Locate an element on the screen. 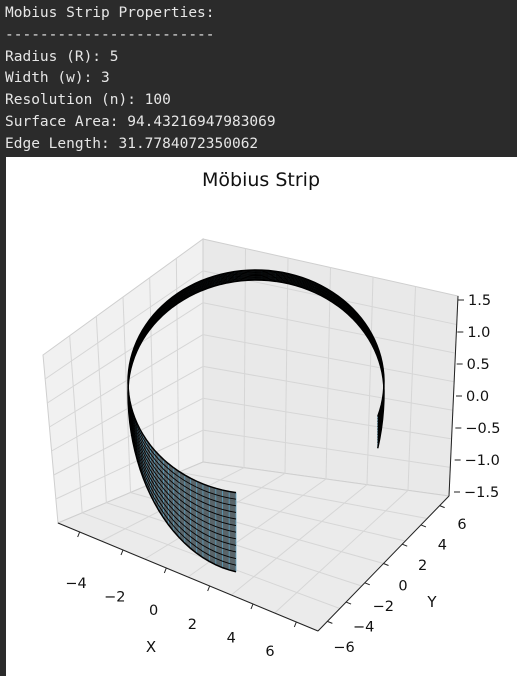  x-axis-ticks: −4 −2 0 2 4 6 is located at coordinates (181, 595).